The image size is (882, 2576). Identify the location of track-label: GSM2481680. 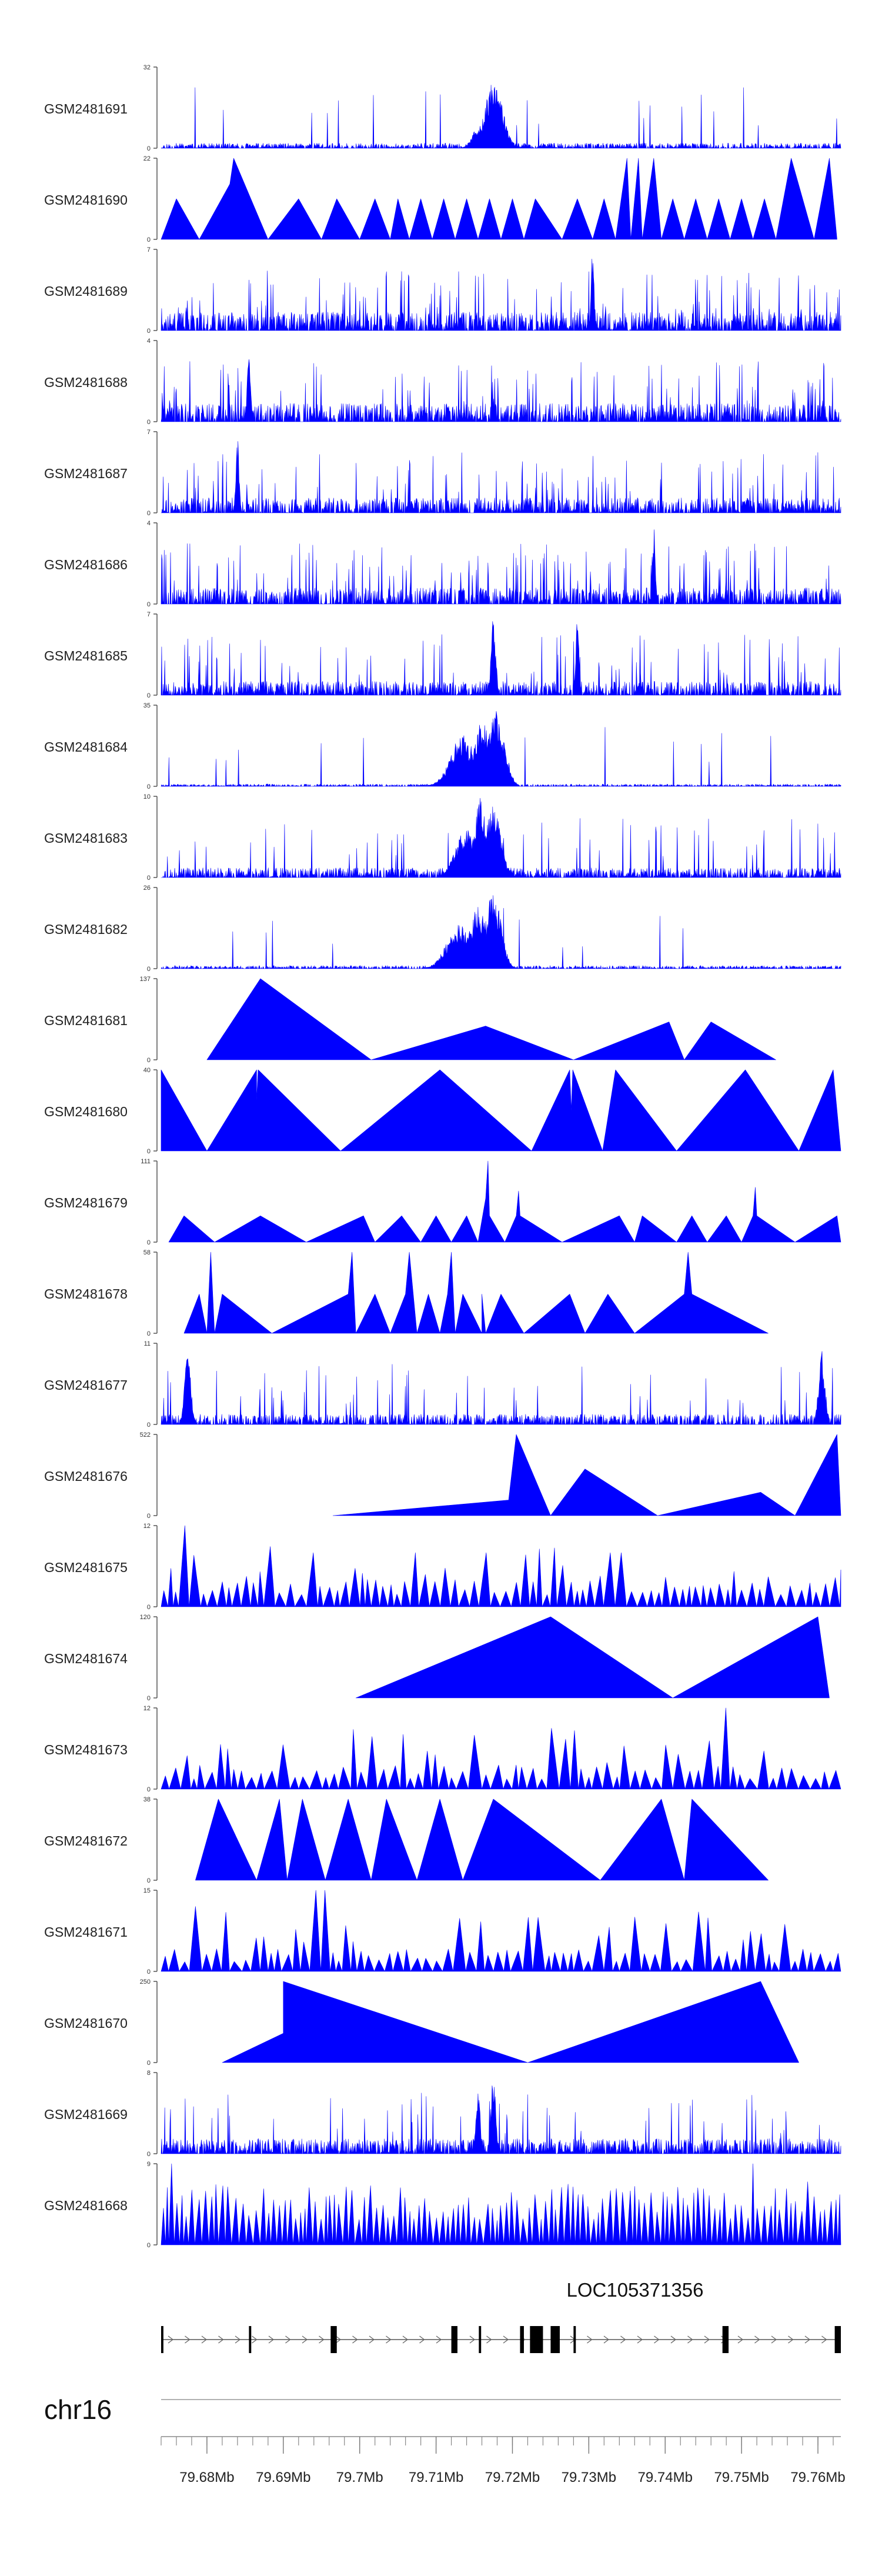
(86, 1111).